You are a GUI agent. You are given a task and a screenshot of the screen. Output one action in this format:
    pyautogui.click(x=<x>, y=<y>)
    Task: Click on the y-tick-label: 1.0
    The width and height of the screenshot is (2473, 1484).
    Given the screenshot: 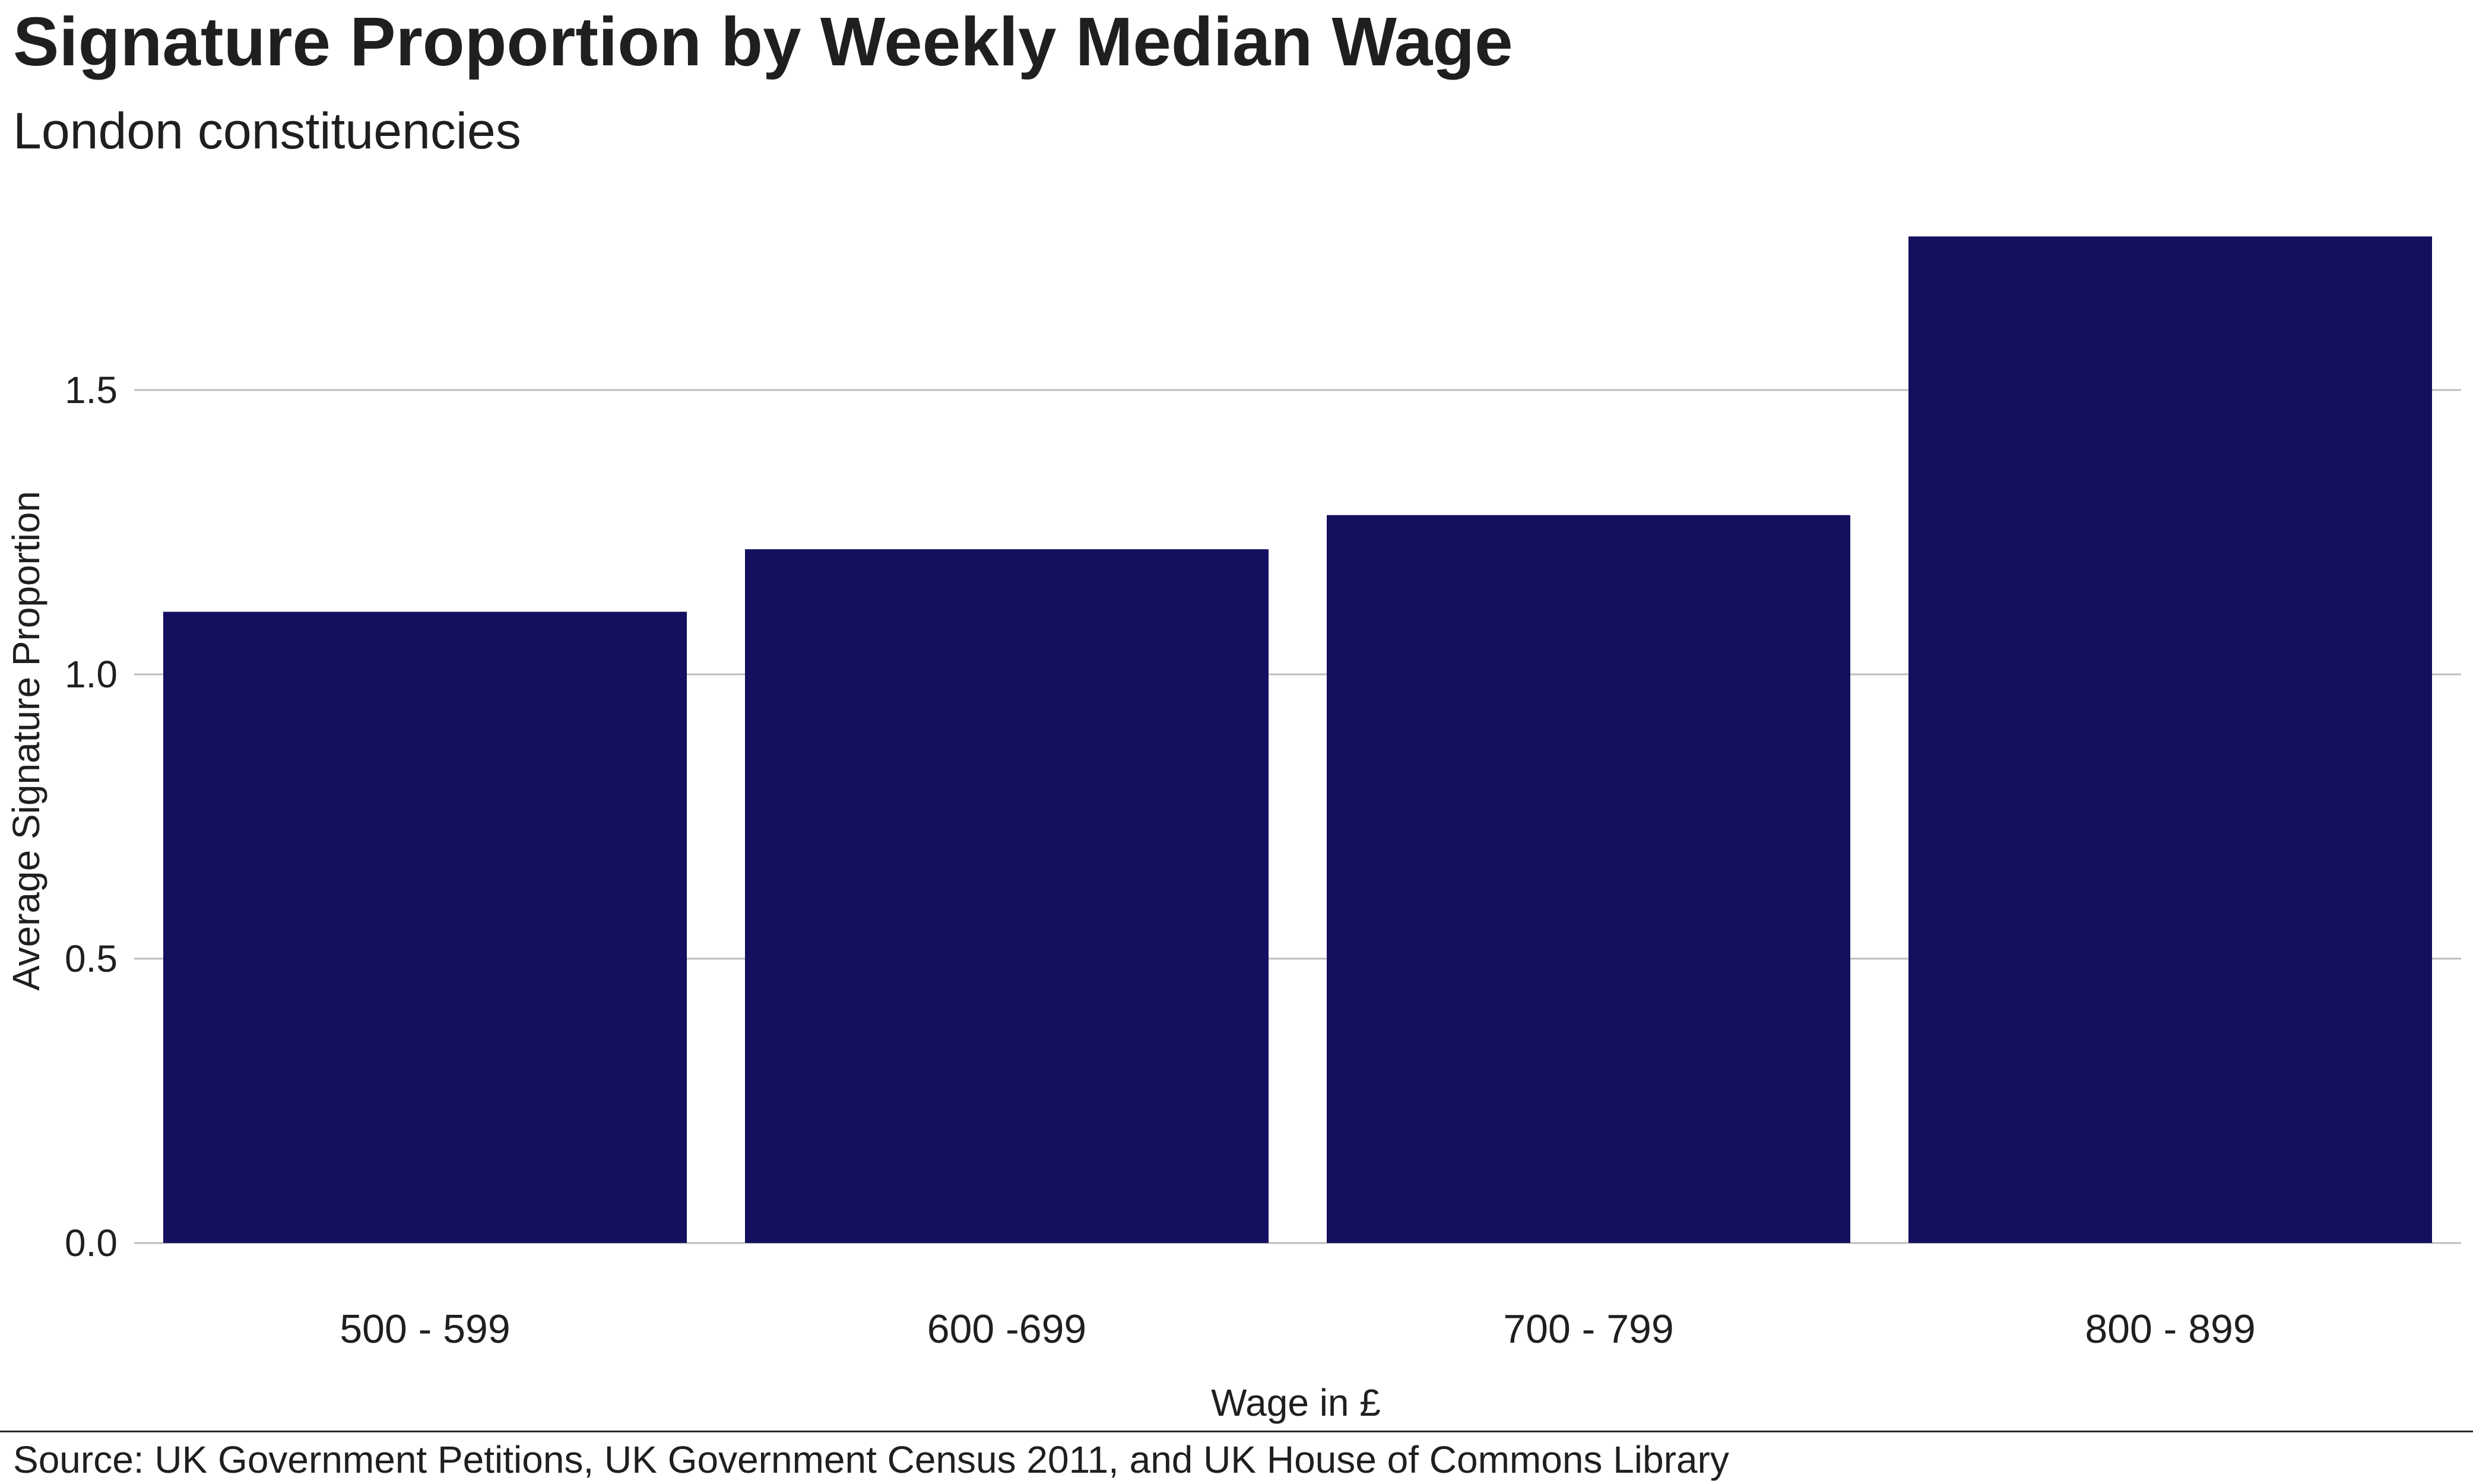 What is the action you would take?
    pyautogui.click(x=91, y=674)
    